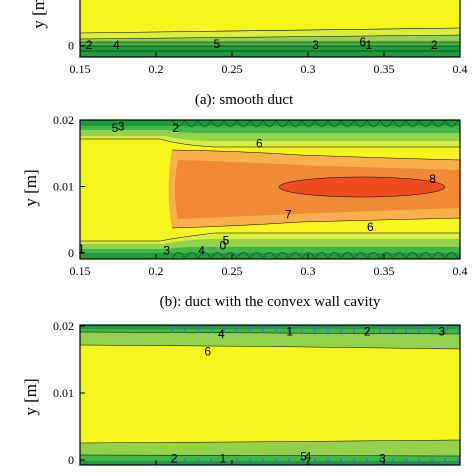 This screenshot has width=474, height=474. I want to click on panel-a-y-axis-title: y [m], so click(38, 14).